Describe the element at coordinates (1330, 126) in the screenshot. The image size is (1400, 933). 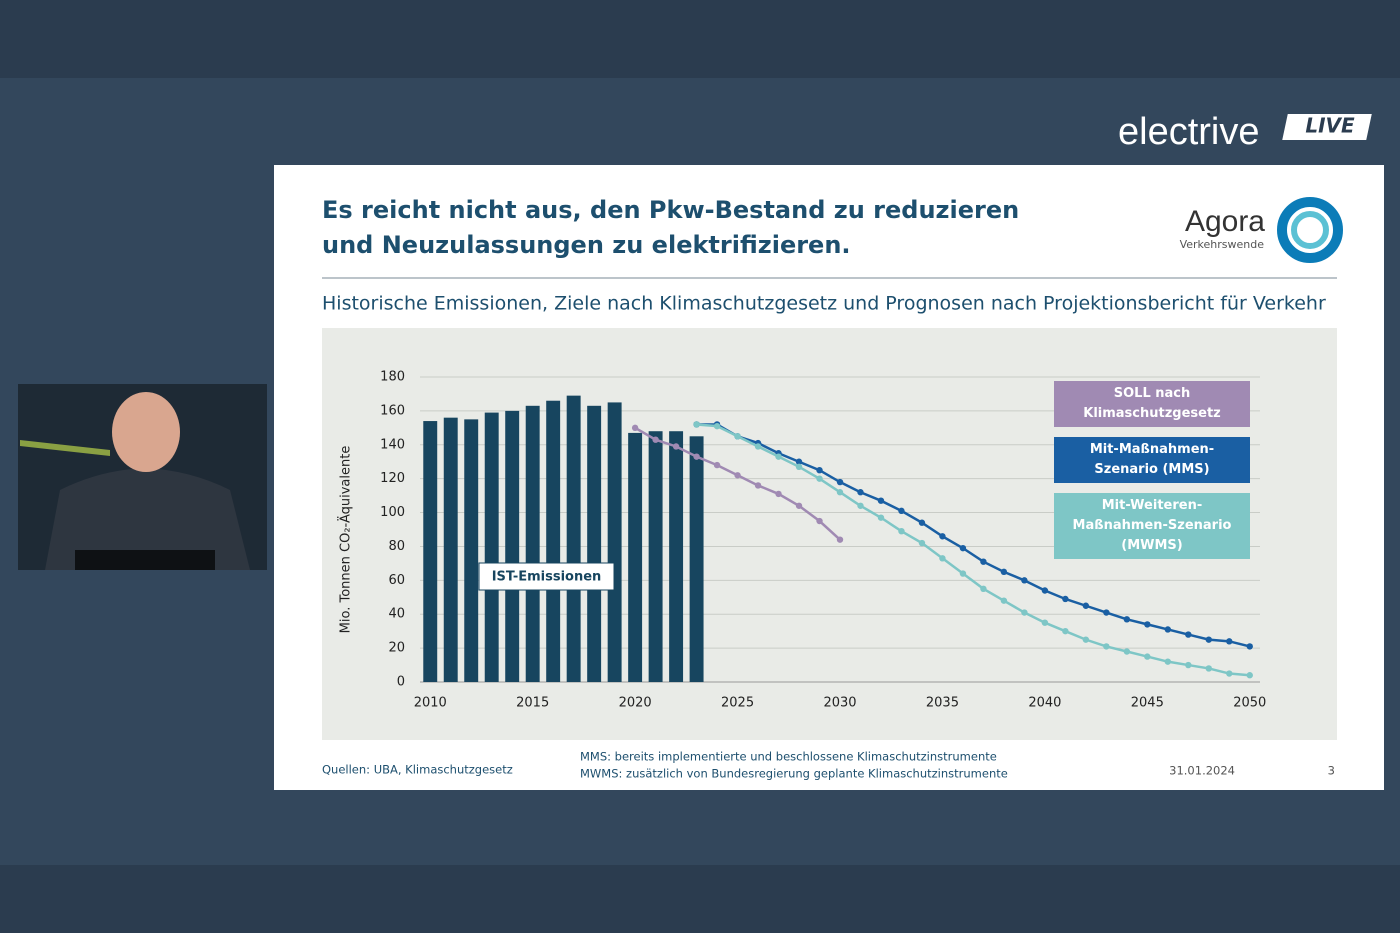
I see `brand-badge: LIVE` at that location.